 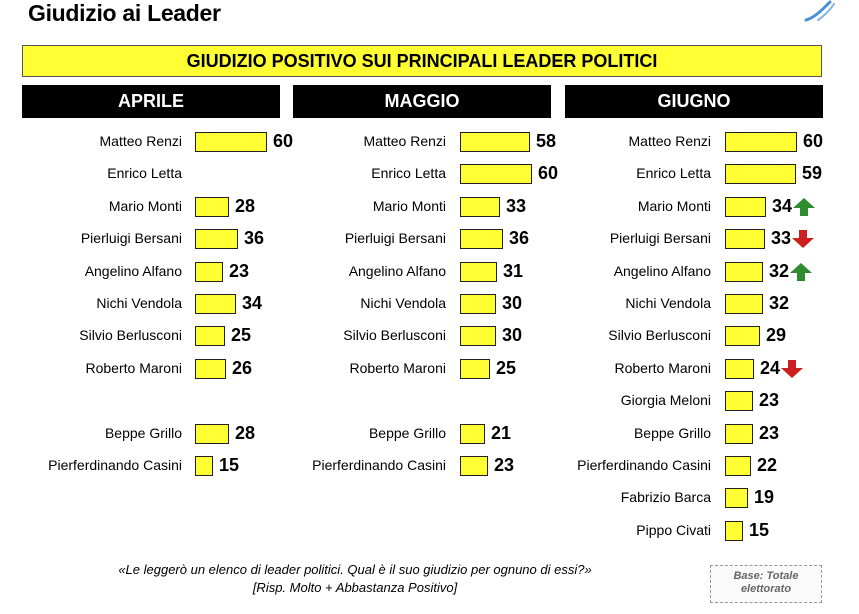 What do you see at coordinates (546, 141) in the screenshot?
I see `data-label: 58` at bounding box center [546, 141].